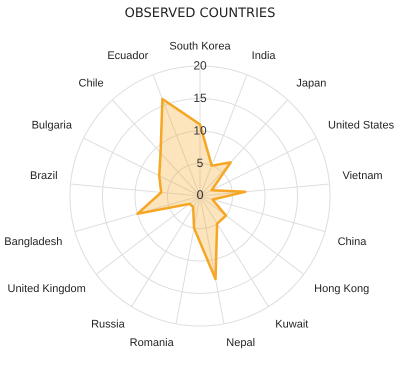  I want to click on y-tick-label: 20, so click(200, 65).